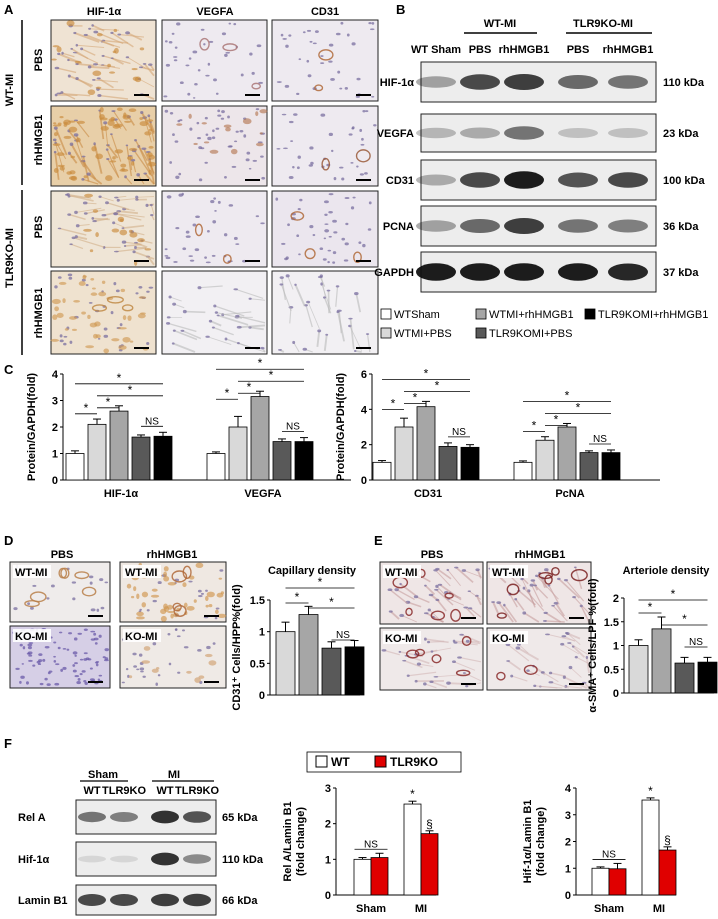 This screenshot has width=718, height=919. I want to click on blot-b-size-1: 110 kDa, so click(684, 83).